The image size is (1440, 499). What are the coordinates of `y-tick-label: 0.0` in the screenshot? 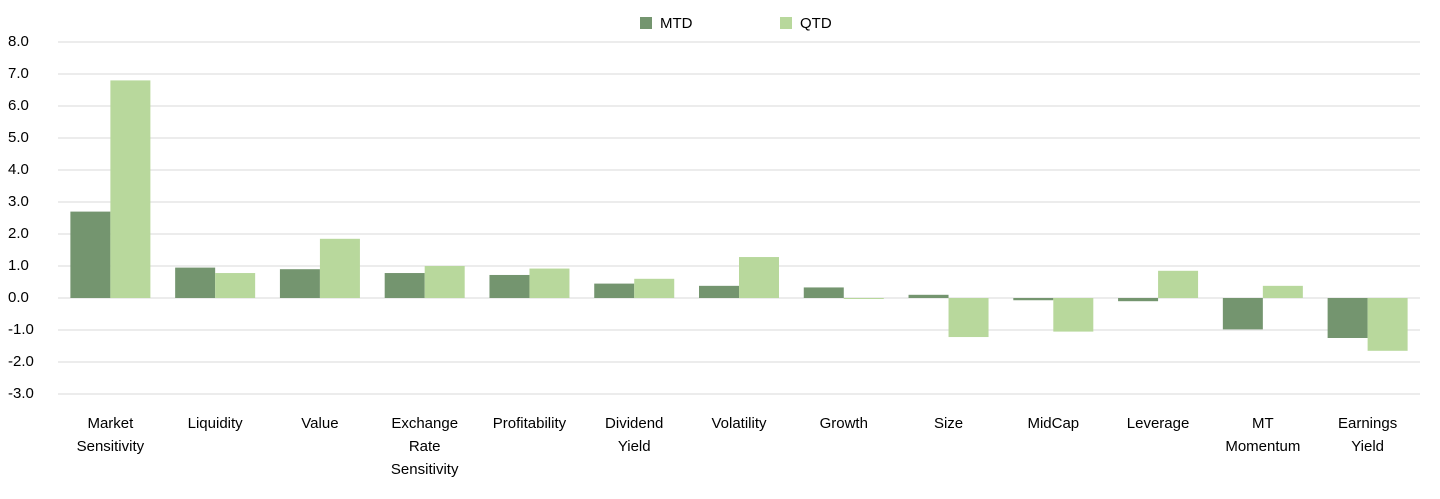 It's located at (18, 297).